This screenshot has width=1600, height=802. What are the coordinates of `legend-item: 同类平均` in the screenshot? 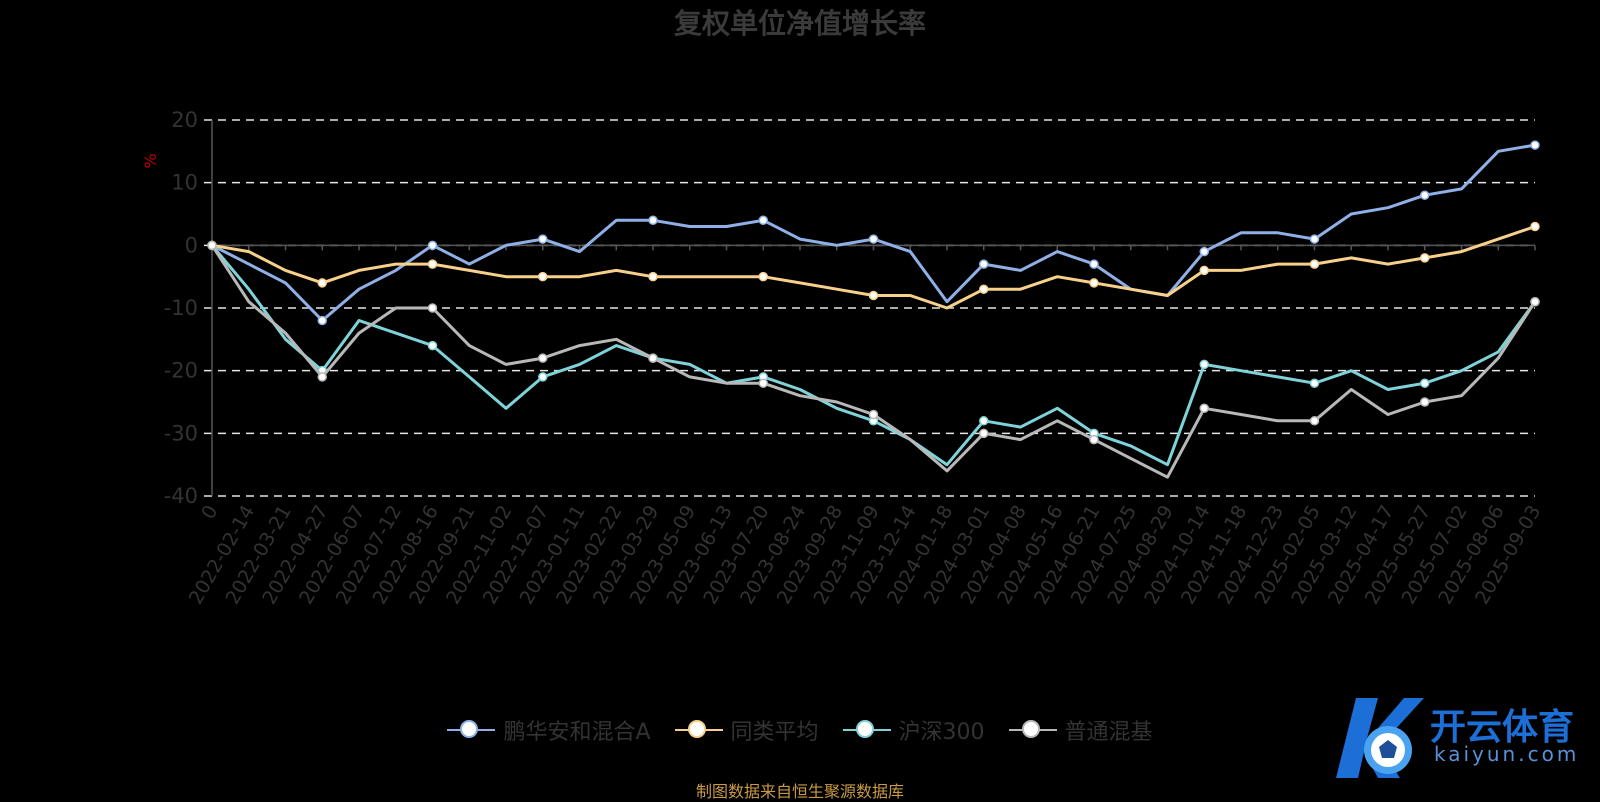 It's located at (746, 730).